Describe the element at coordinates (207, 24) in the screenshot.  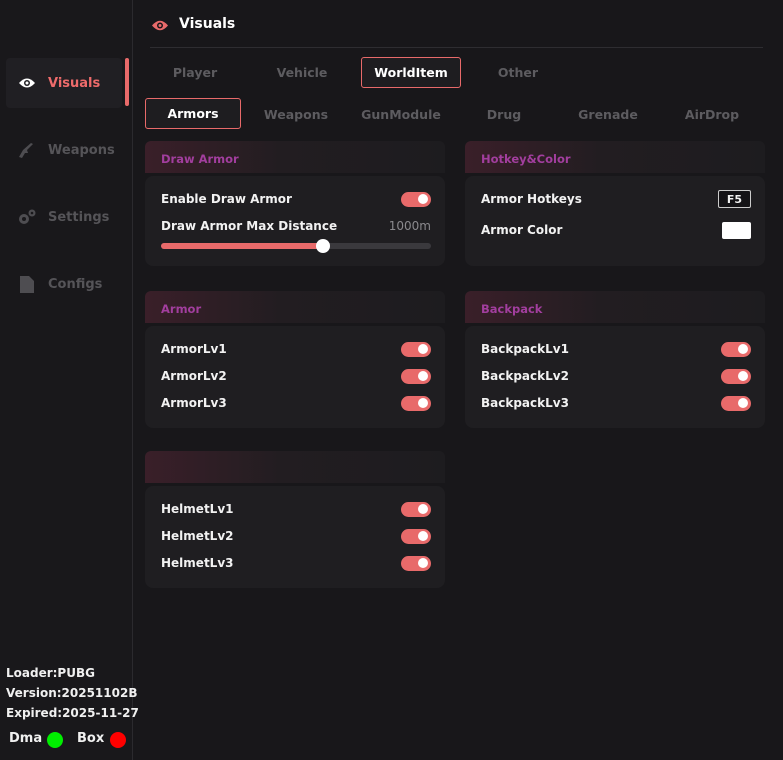
I see `page-title: Visuals` at that location.